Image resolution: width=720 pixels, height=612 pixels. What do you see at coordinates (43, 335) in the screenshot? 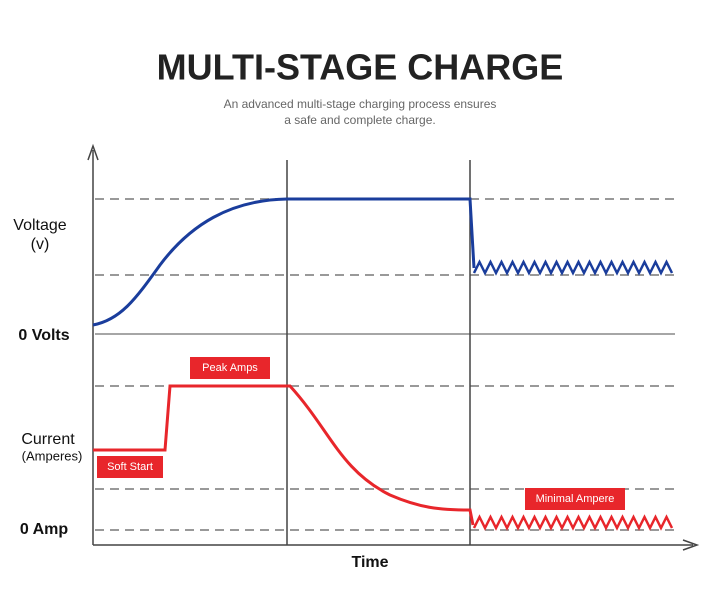
I see `axis-label: 0 Volts` at bounding box center [43, 335].